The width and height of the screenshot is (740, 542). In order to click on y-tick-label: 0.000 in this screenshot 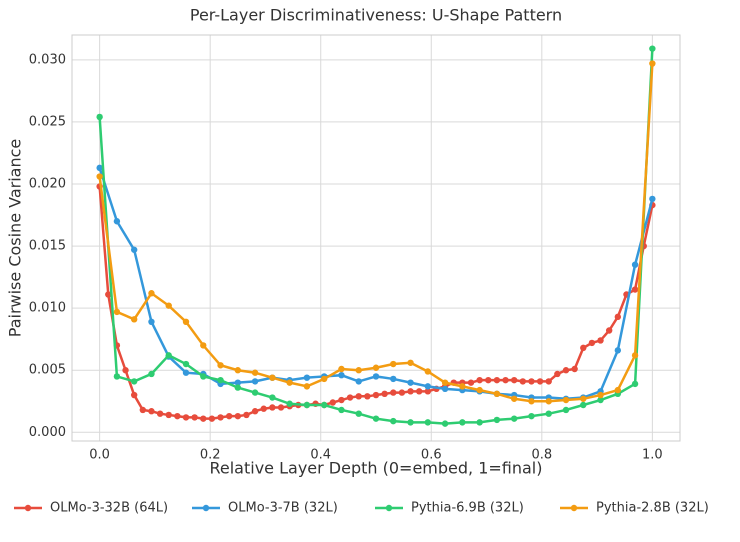, I will do `click(47, 432)`.